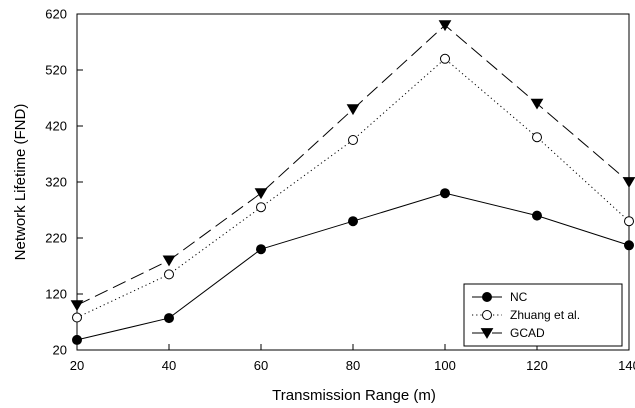  What do you see at coordinates (354, 395) in the screenshot?
I see `x-axis-label: Transmission Range (m)` at bounding box center [354, 395].